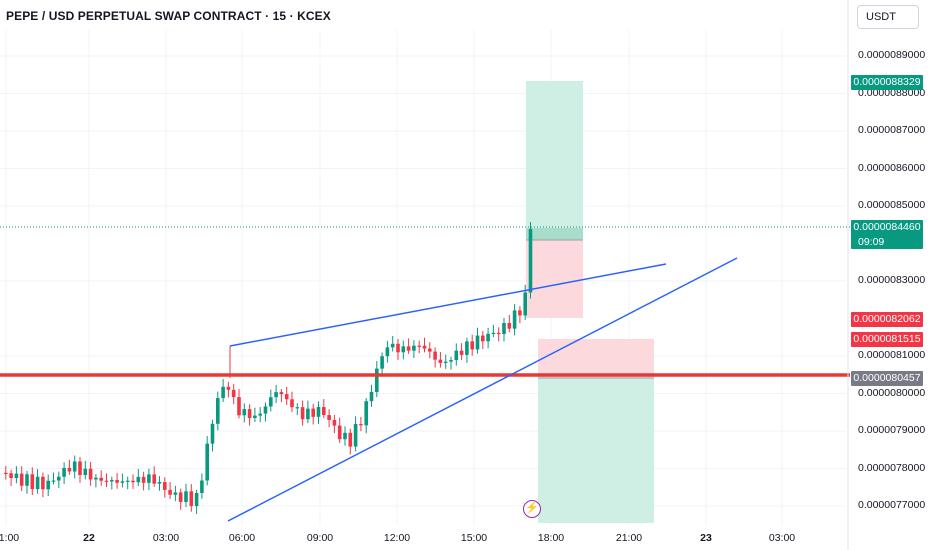 This screenshot has width=932, height=550. I want to click on currency-selector-button: USDT, so click(888, 17).